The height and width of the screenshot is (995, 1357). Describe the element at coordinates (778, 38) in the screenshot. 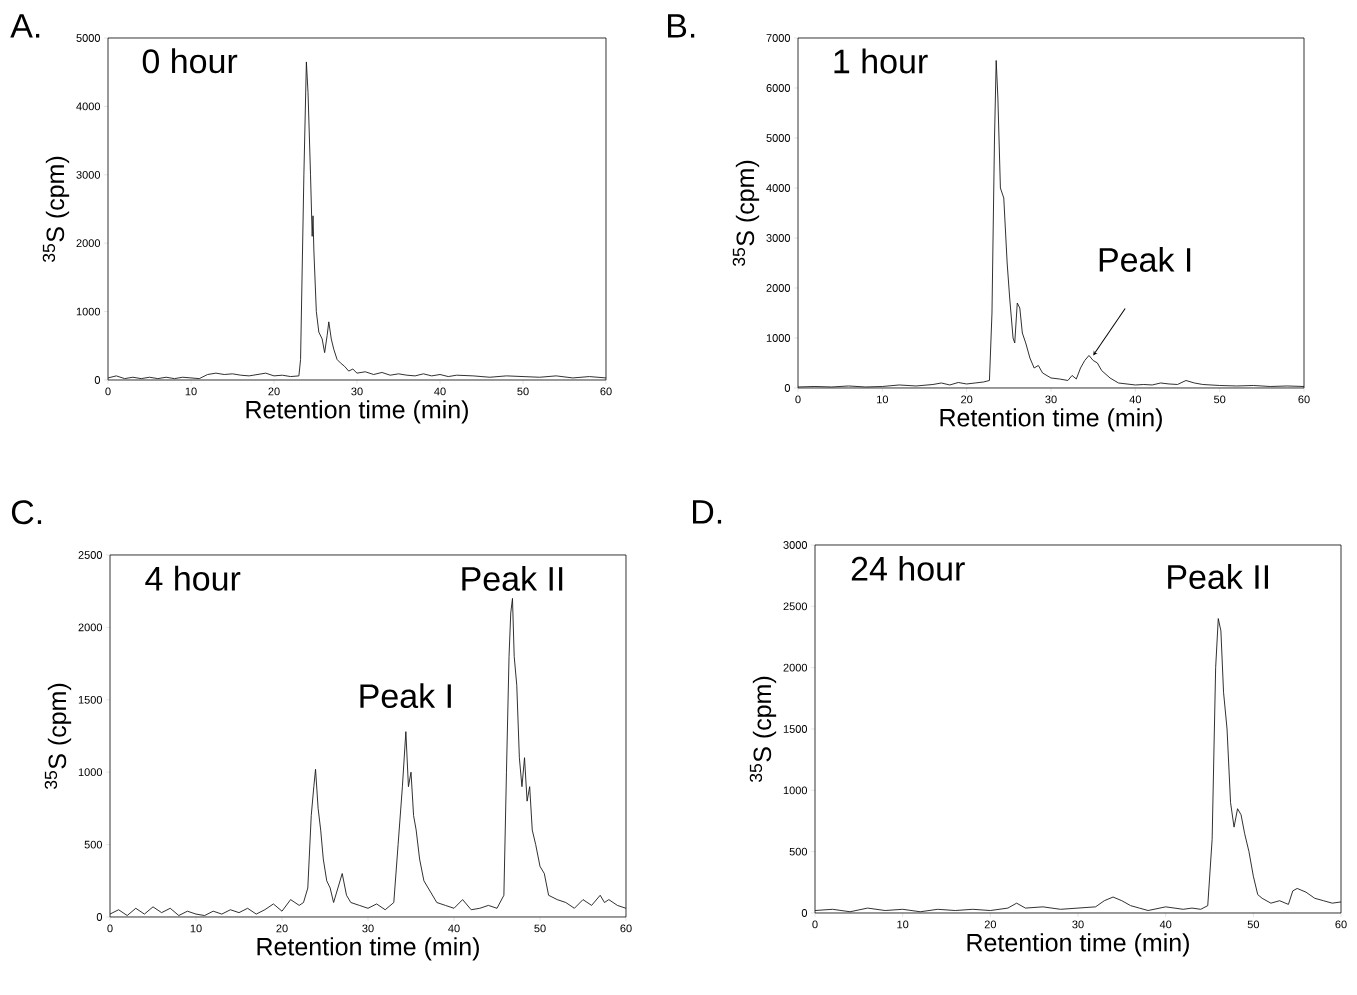

I see `y-tick-label: 7000` at that location.